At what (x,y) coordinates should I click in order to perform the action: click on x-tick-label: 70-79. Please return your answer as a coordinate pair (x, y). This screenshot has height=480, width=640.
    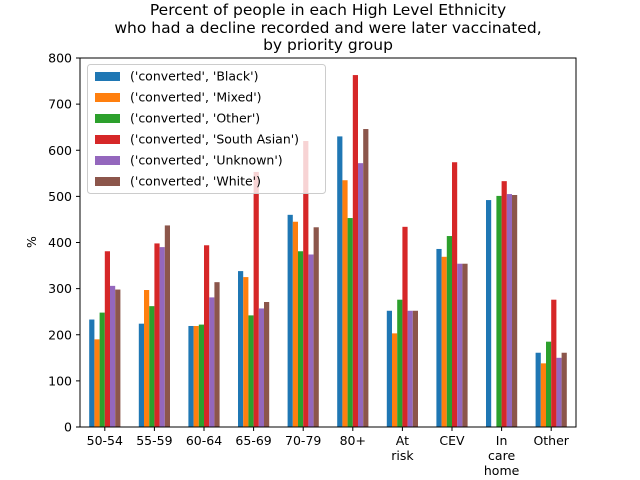
    Looking at the image, I should click on (303, 440).